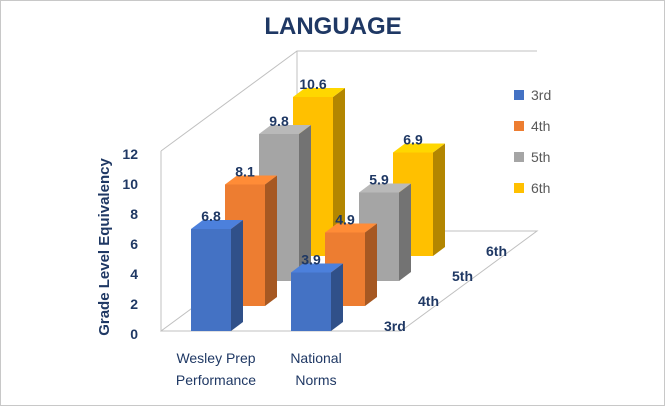  I want to click on category-label: National, so click(315, 358).